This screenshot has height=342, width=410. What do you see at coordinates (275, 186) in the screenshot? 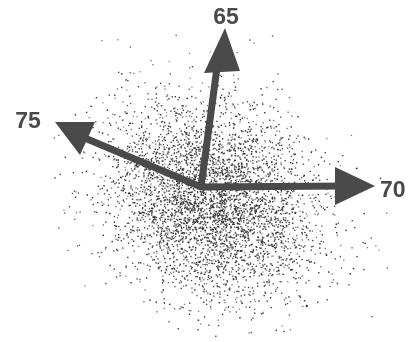
I see `vector-70-shaft` at bounding box center [275, 186].